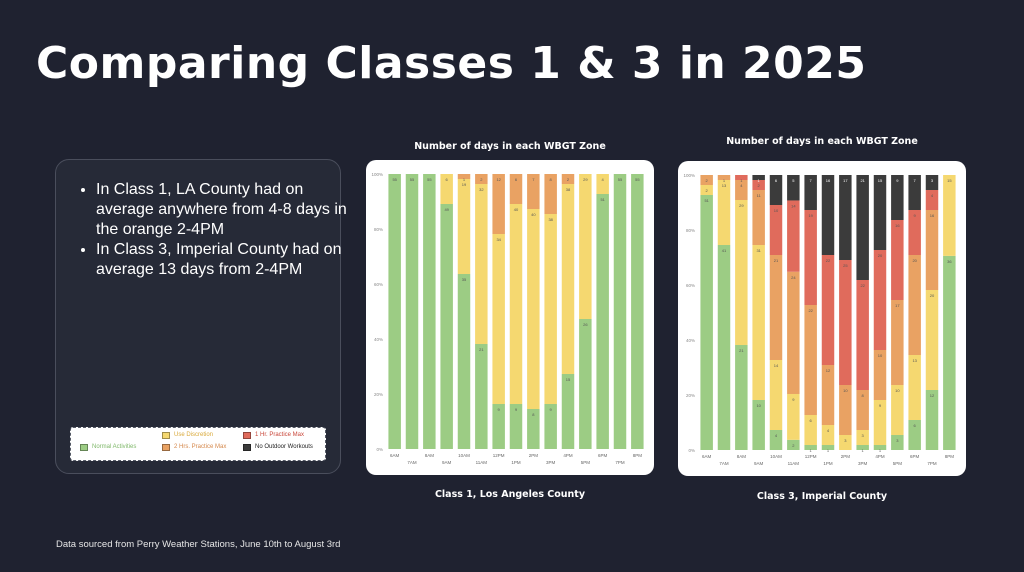 This screenshot has width=1024, height=572. What do you see at coordinates (499, 455) in the screenshot?
I see `x-tick-label: 12PM` at bounding box center [499, 455].